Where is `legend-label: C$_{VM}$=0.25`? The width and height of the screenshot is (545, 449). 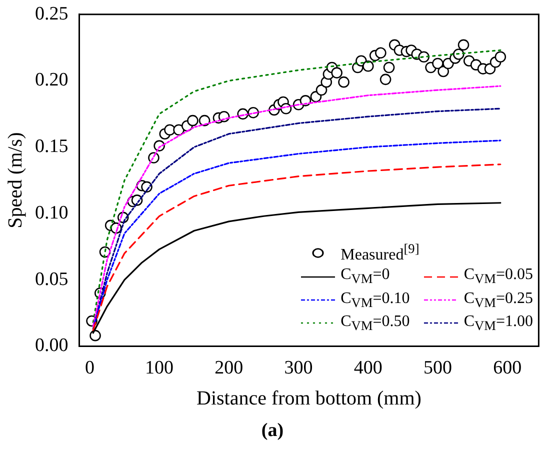 legend-label: C$_{VM}$=0.25 is located at coordinates (498, 300).